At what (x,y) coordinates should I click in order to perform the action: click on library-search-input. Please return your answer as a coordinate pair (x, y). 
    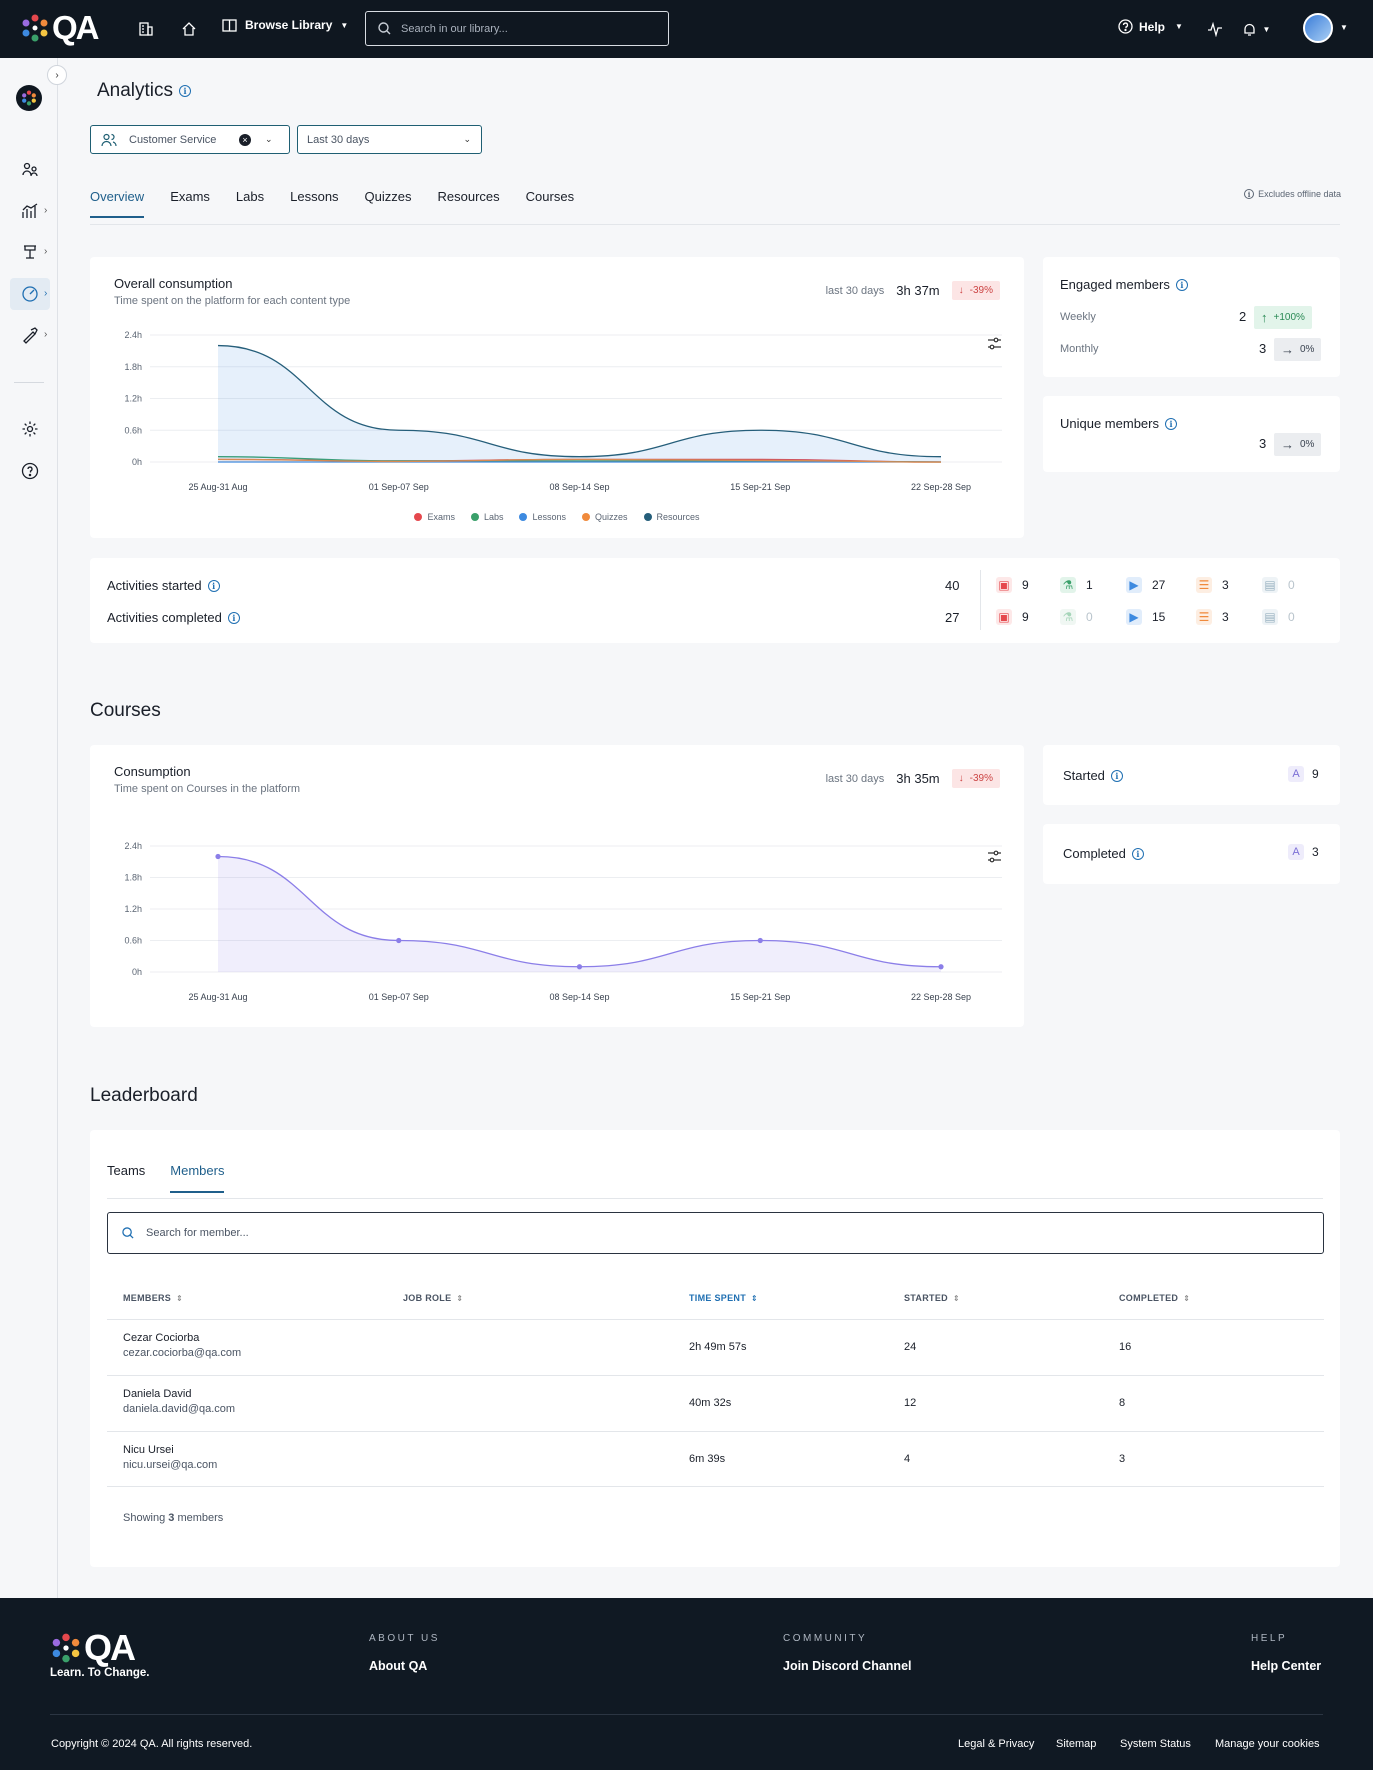
    Looking at the image, I should click on (521, 28).